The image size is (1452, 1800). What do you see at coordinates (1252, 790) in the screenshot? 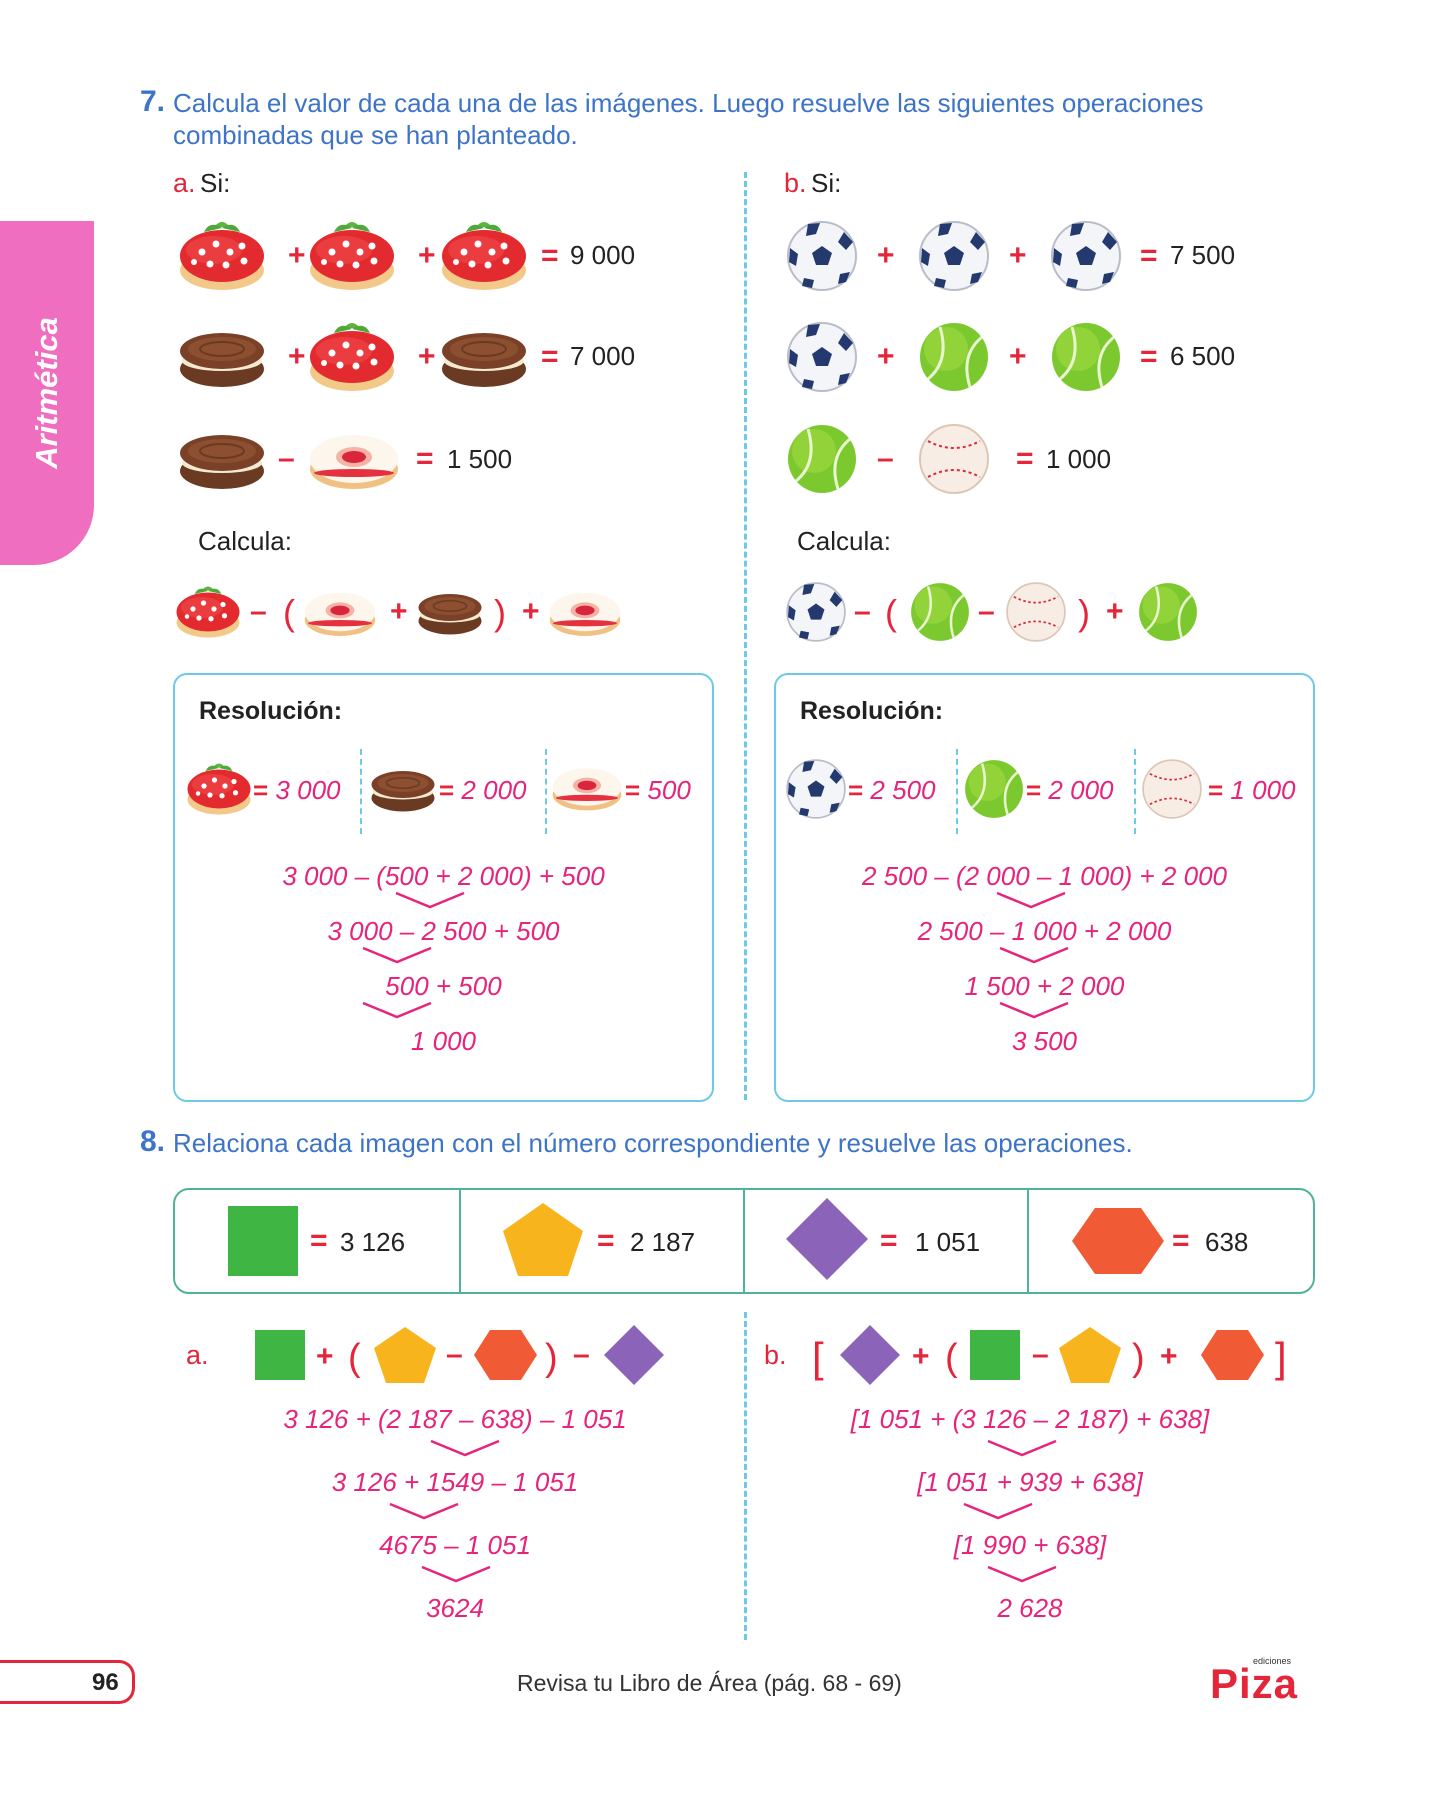
I see `q7b-v3: = 1 000` at bounding box center [1252, 790].